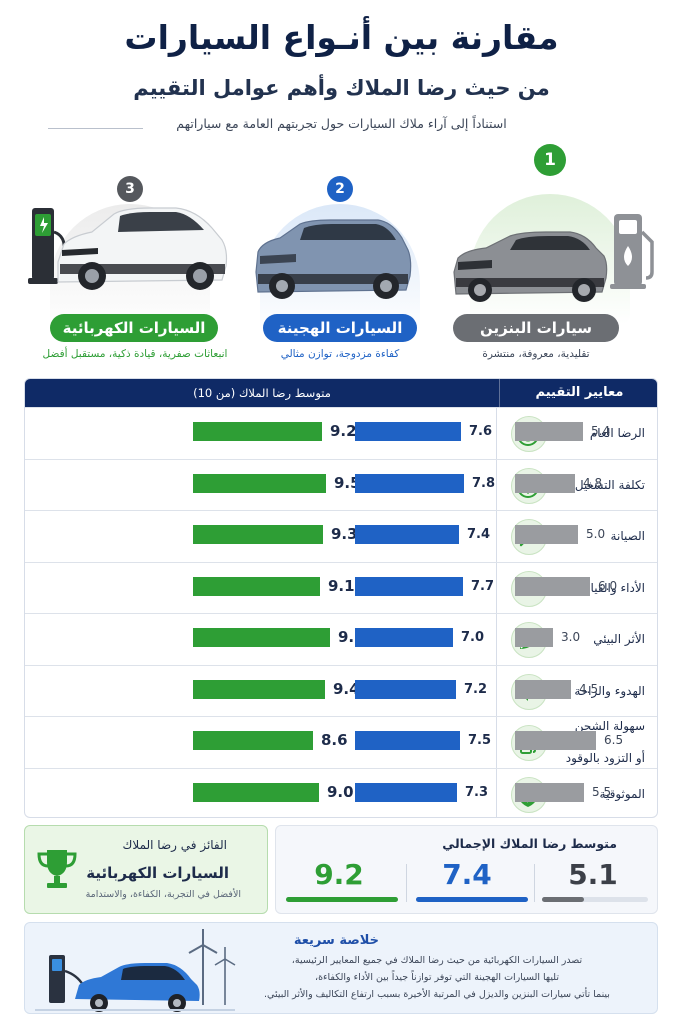 This screenshot has height=1024, width=683. I want to click on bar-value-label: 7.8, so click(484, 483).